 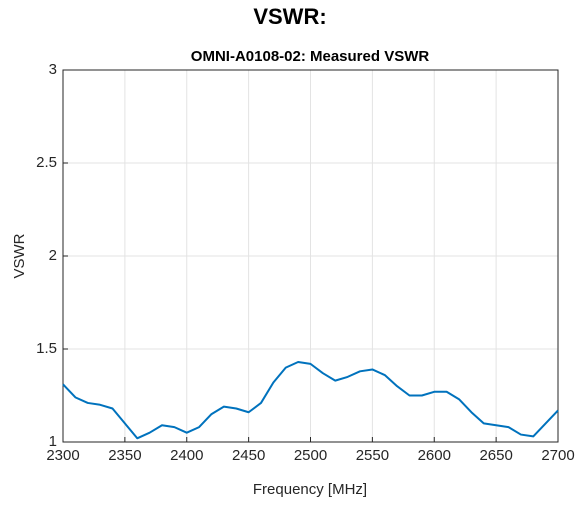 I want to click on x-tick-label: 2350, so click(x=124, y=455).